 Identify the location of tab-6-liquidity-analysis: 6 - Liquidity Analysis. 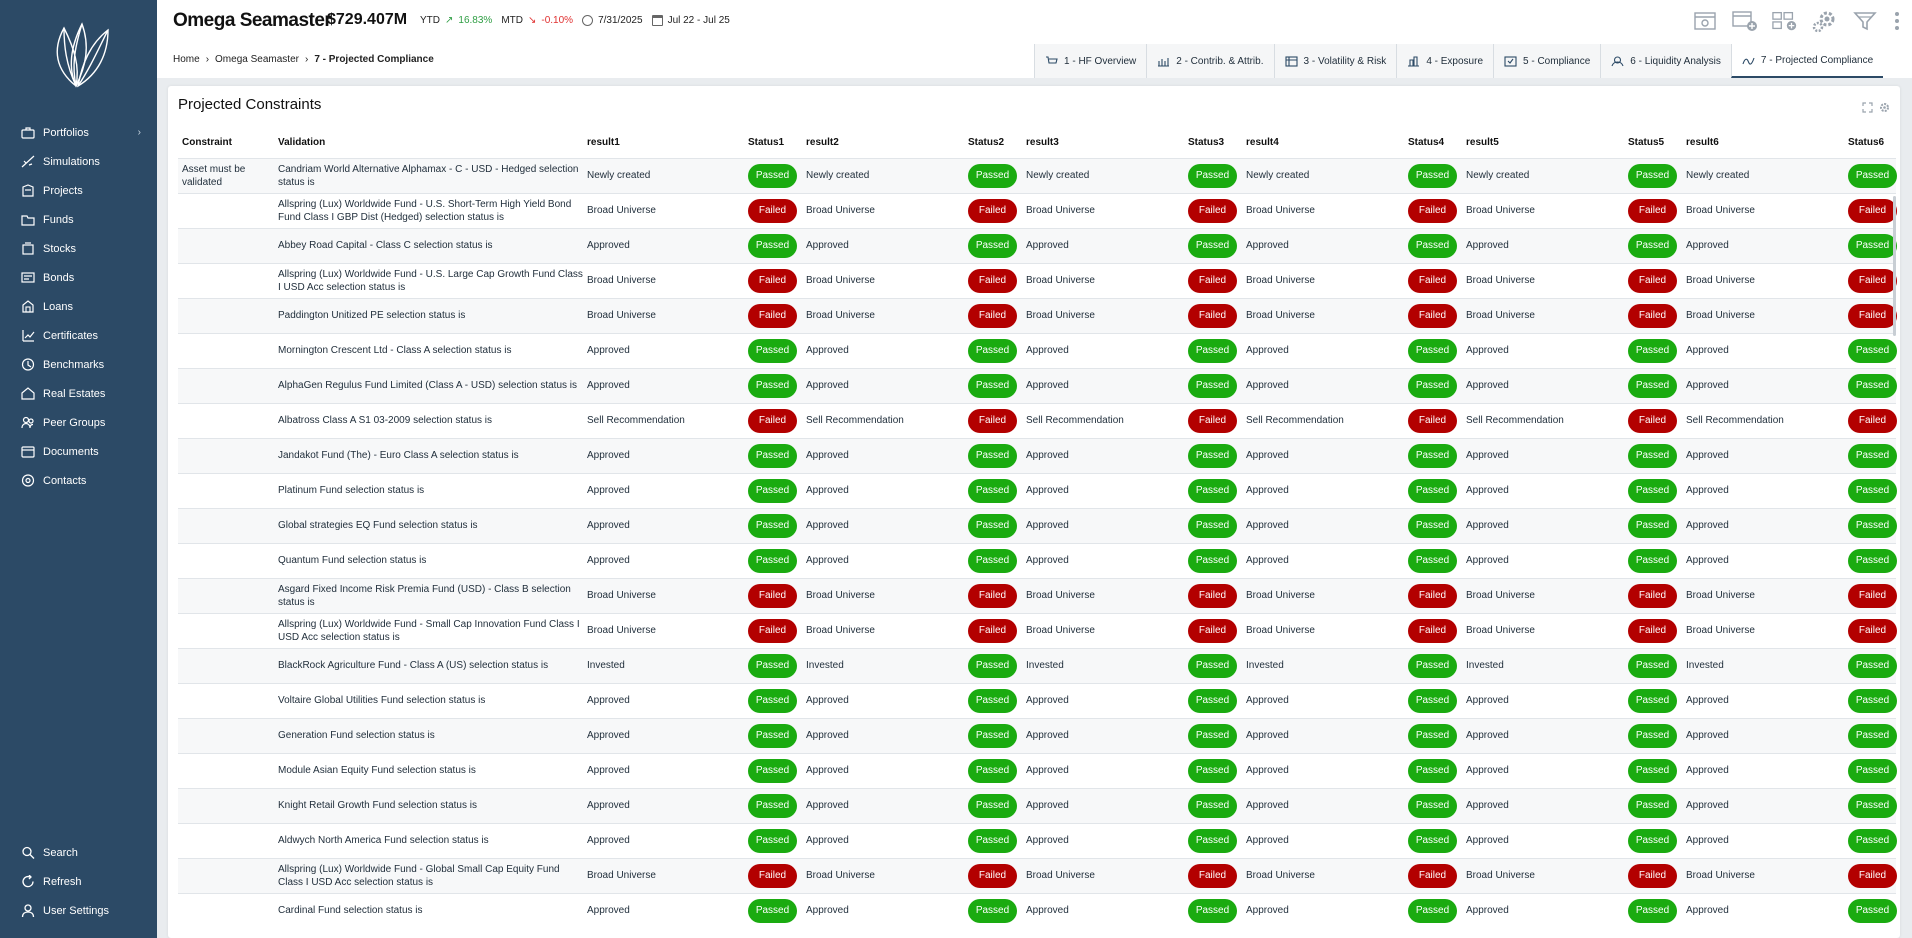
(1665, 61).